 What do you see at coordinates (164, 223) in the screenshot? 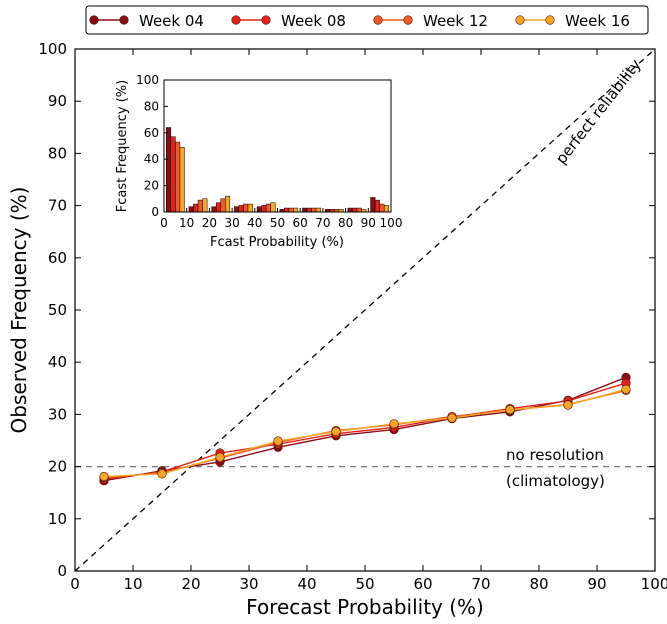
I see `inset-x-tick-label: 0` at bounding box center [164, 223].